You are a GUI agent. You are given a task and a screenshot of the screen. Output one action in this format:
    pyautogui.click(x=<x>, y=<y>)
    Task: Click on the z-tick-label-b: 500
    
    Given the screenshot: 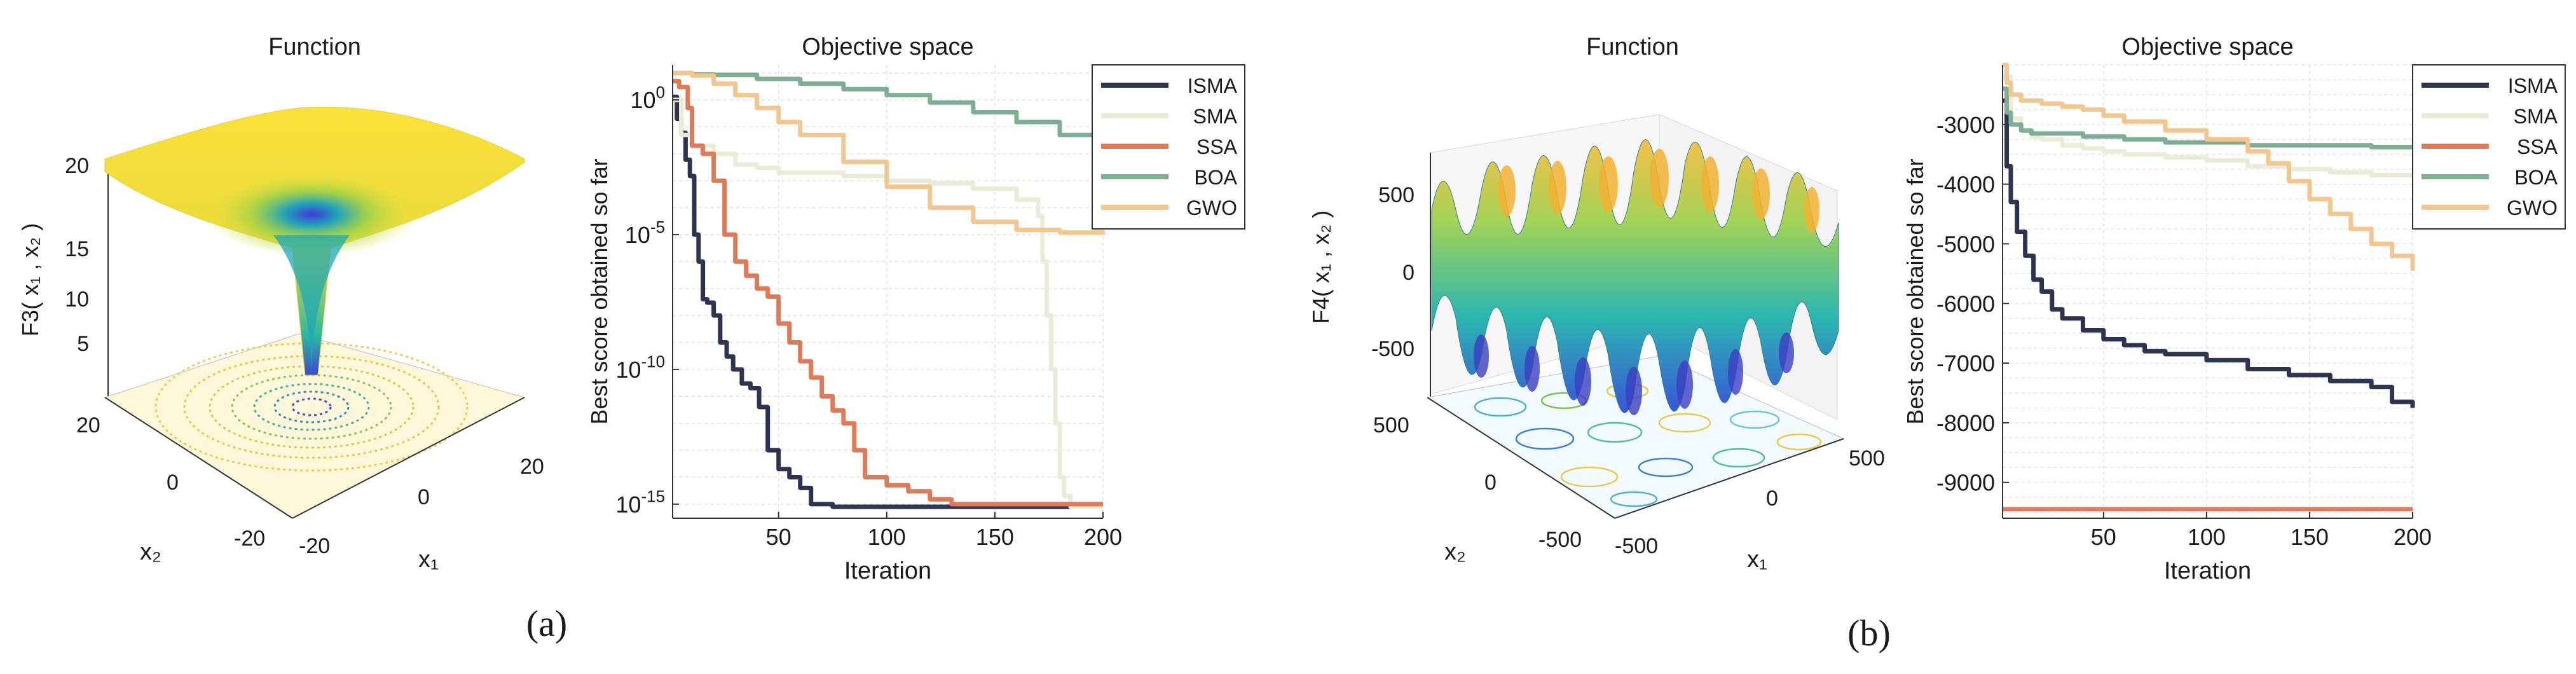 What is the action you would take?
    pyautogui.click(x=1396, y=195)
    